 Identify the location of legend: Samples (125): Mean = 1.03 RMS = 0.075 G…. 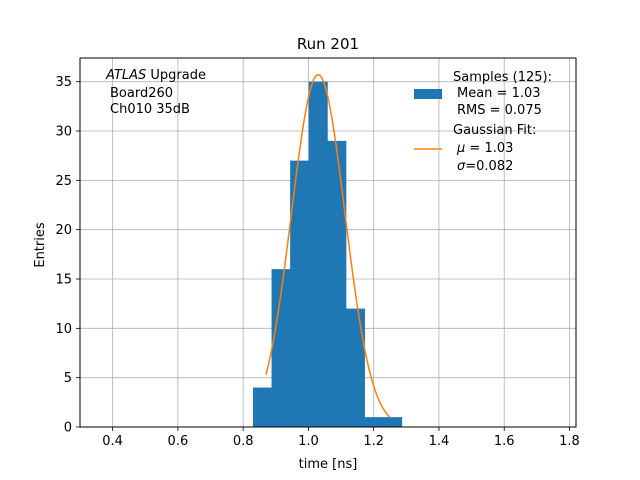
(483, 122).